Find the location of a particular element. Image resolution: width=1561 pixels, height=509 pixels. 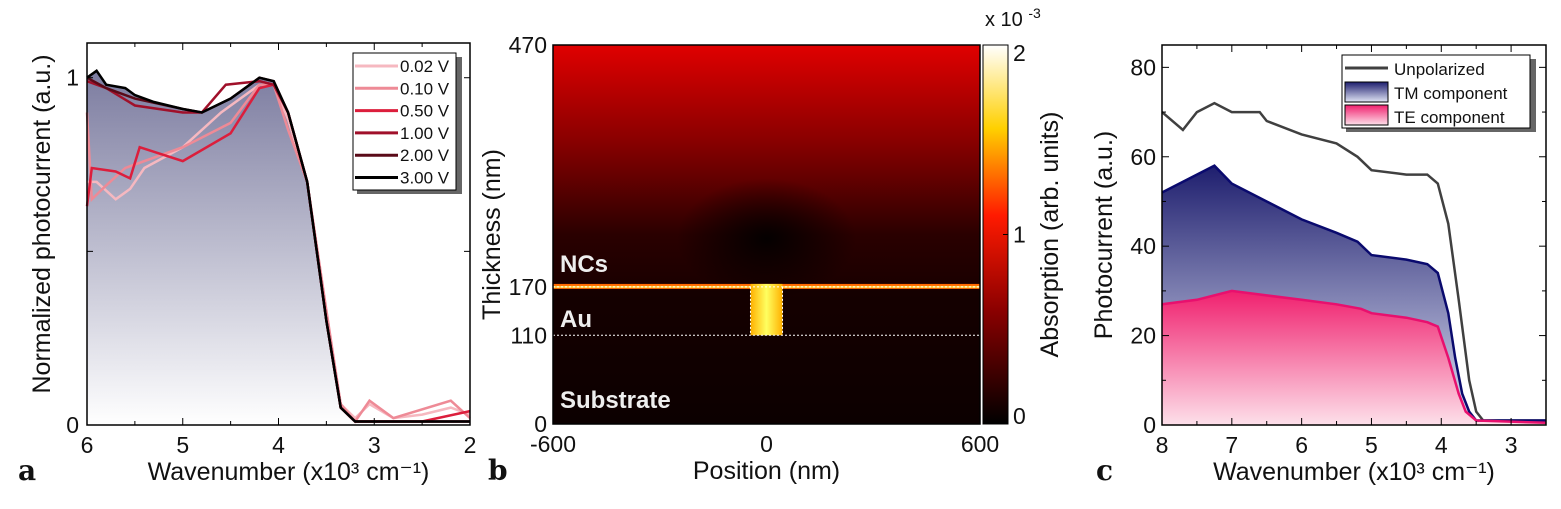

y-tick-label: 20 is located at coordinates (1143, 336).